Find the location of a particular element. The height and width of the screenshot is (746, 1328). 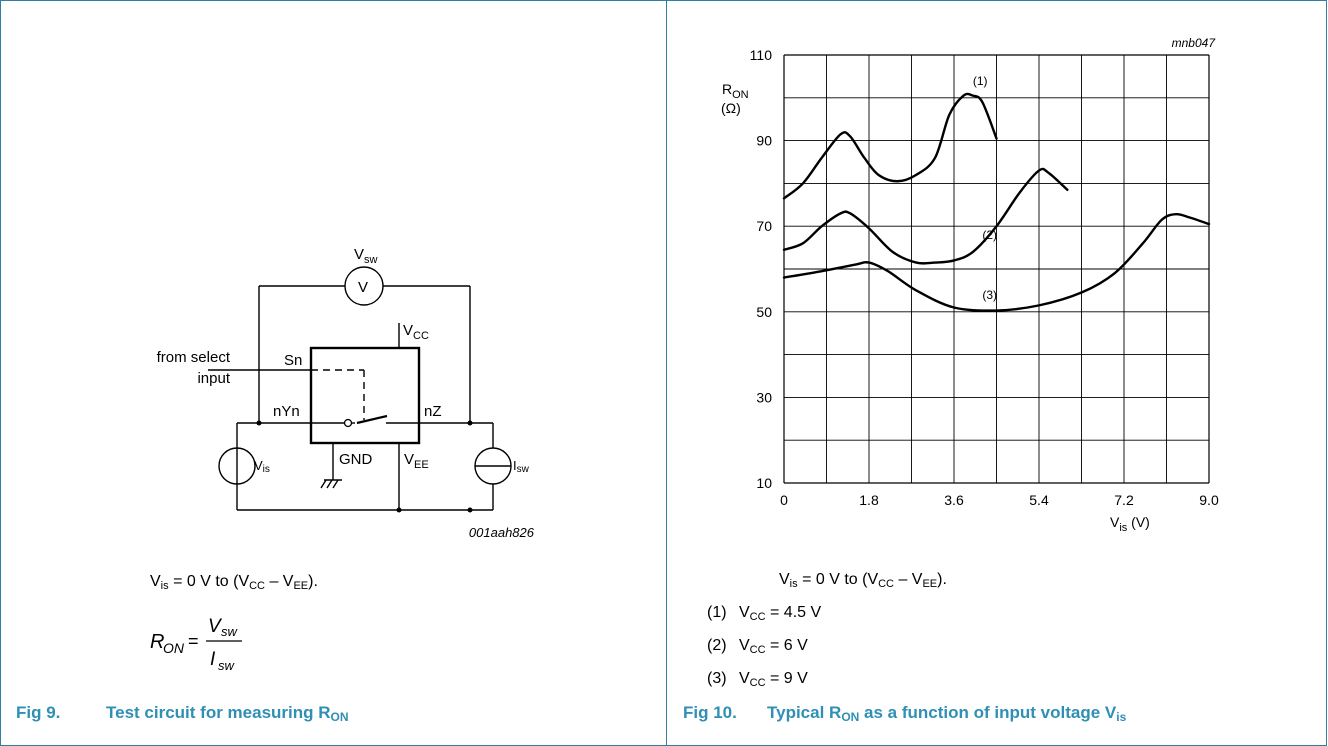

svg-text: input is located at coordinates (213, 378).